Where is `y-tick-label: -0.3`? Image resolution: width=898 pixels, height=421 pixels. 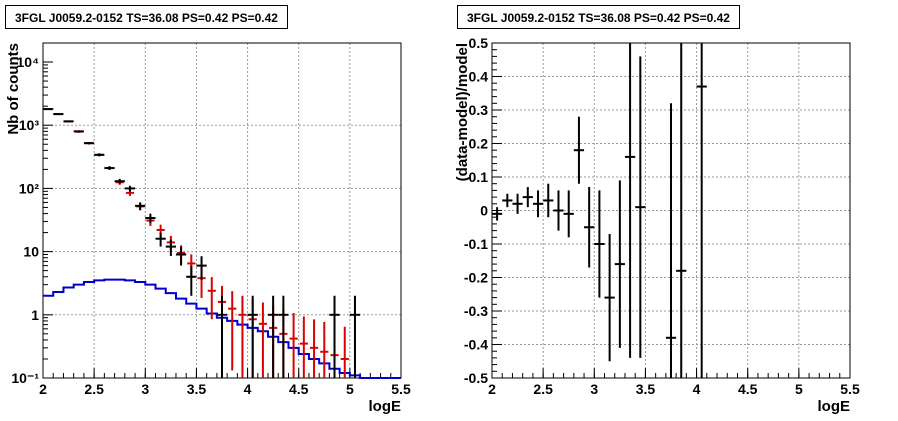
y-tick-label: -0.3 is located at coordinates (476, 311).